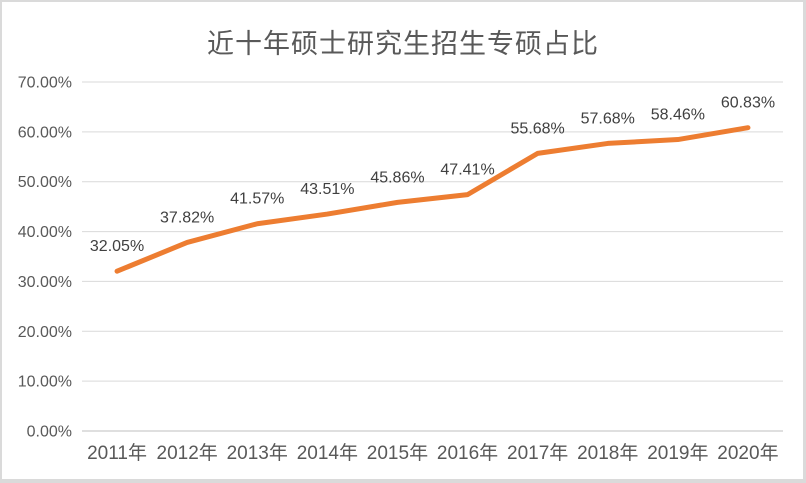  Describe the element at coordinates (397, 177) in the screenshot. I see `data-label: 45.86%` at that location.